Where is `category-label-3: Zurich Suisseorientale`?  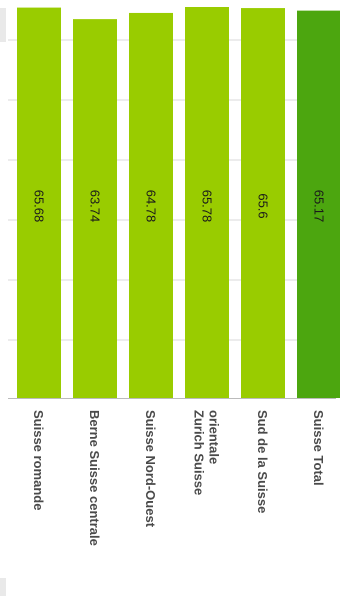 category-label-3: Zurich Suisseorientale is located at coordinates (207, 452).